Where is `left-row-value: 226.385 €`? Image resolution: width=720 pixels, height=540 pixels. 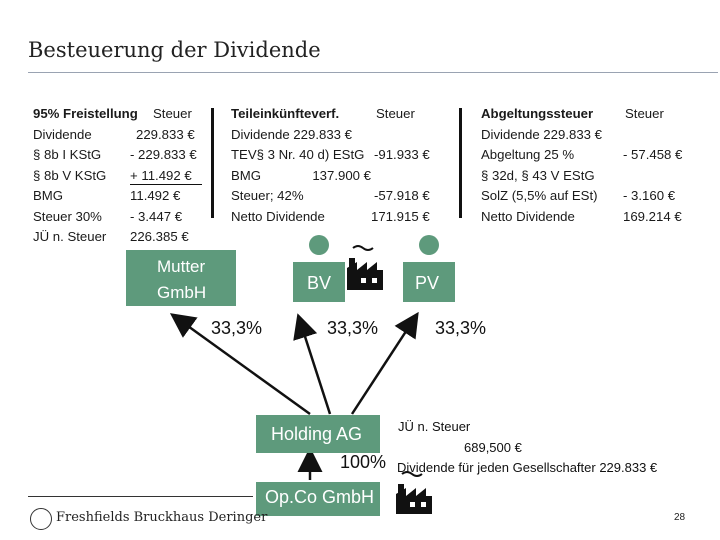 left-row-value: 226.385 € is located at coordinates (159, 236).